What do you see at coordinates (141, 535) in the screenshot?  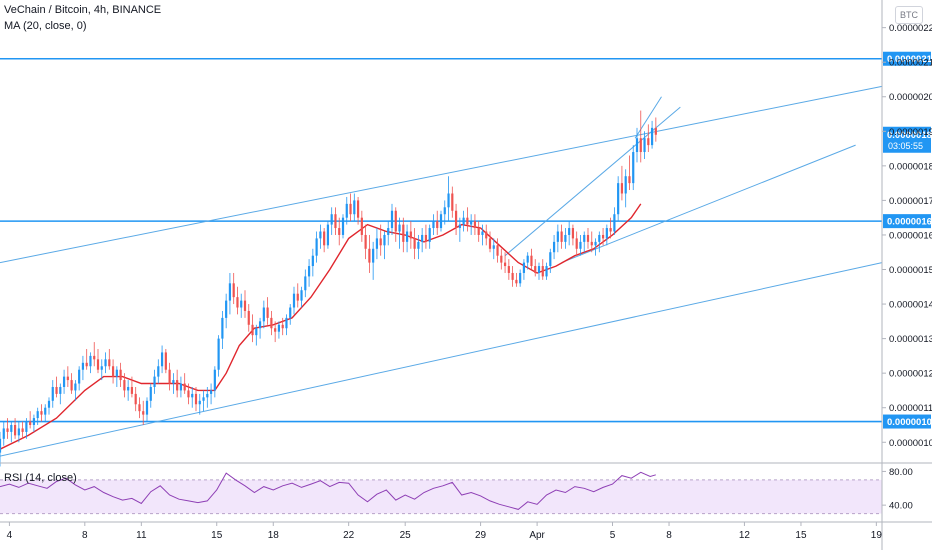 I see `time-tick-label: 11` at bounding box center [141, 535].